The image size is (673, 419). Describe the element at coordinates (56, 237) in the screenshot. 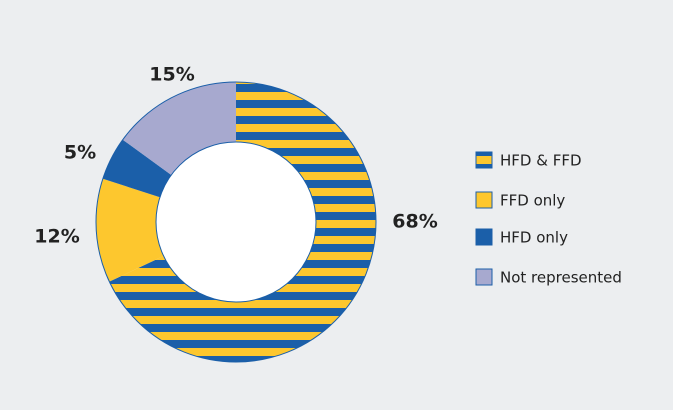

I see `data-label: 12%` at that location.